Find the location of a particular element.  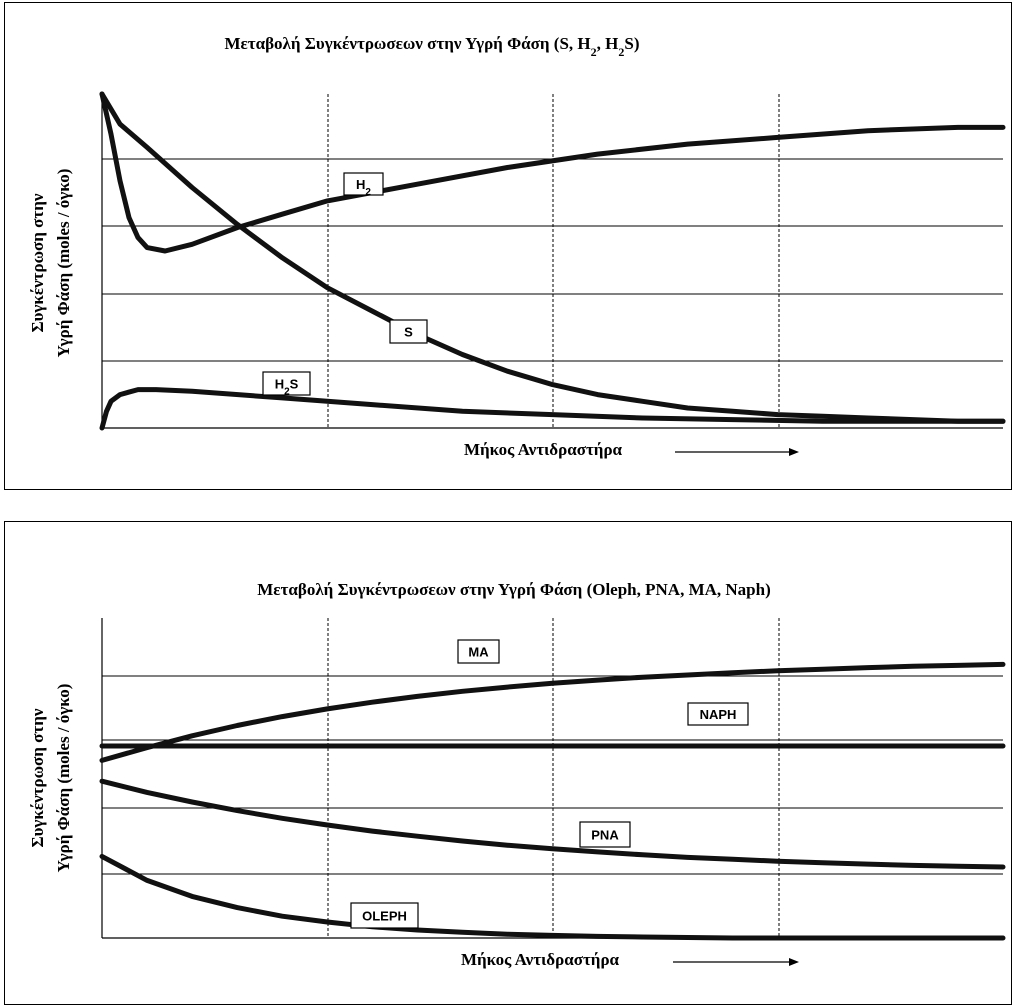

text-part: , H is located at coordinates (608, 43).